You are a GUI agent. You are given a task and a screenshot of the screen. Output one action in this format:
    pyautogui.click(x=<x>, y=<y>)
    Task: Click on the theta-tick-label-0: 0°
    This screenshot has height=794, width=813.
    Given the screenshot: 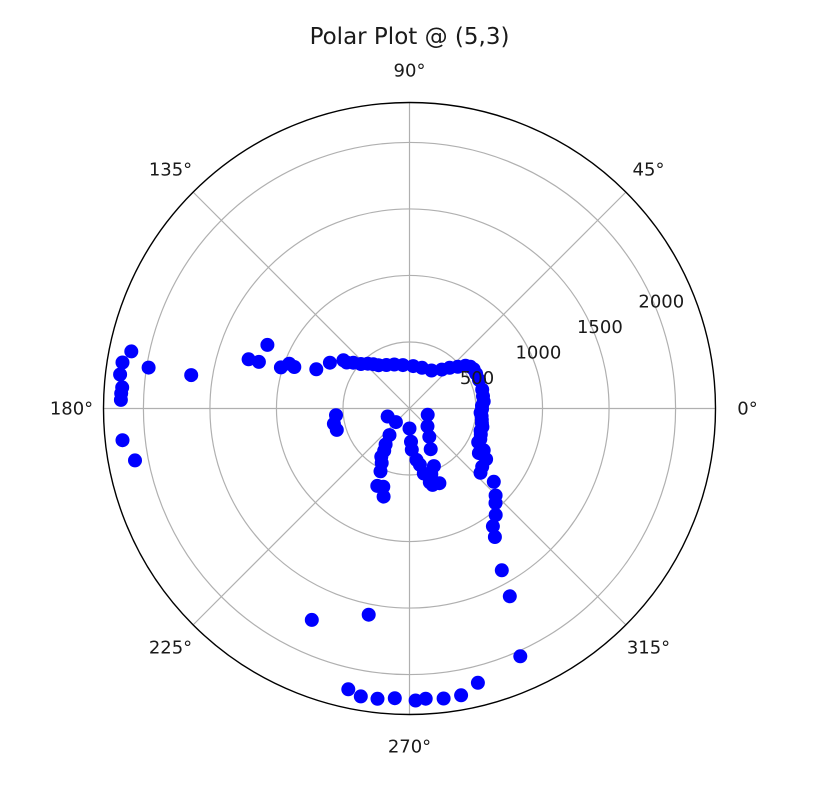 What is the action you would take?
    pyautogui.click(x=747, y=409)
    